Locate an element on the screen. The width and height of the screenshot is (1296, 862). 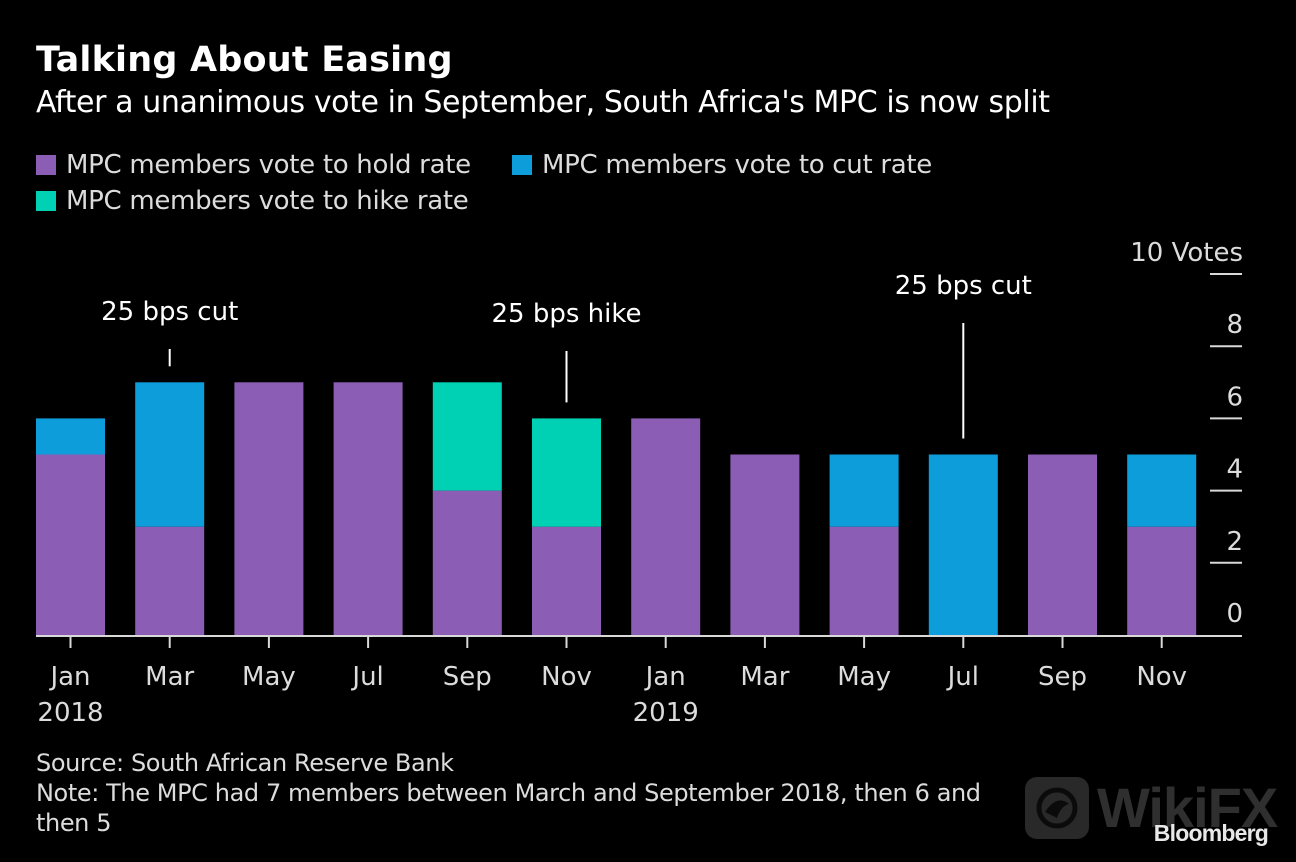
y-tick-label: 8 is located at coordinates (1234, 325).